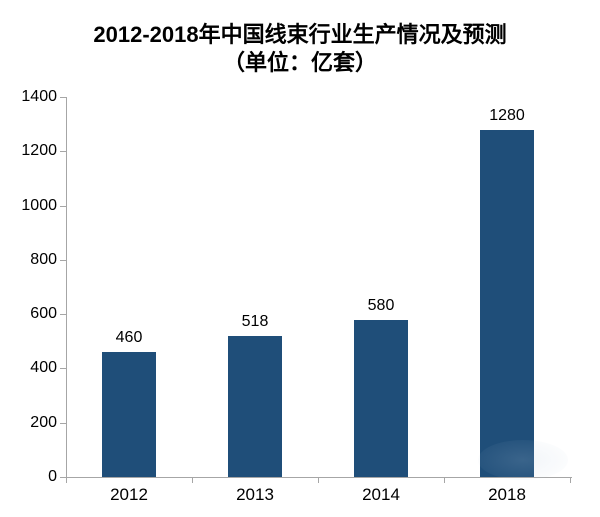 The height and width of the screenshot is (517, 600). I want to click on y-axis-tick-label: 1400, so click(39, 96).